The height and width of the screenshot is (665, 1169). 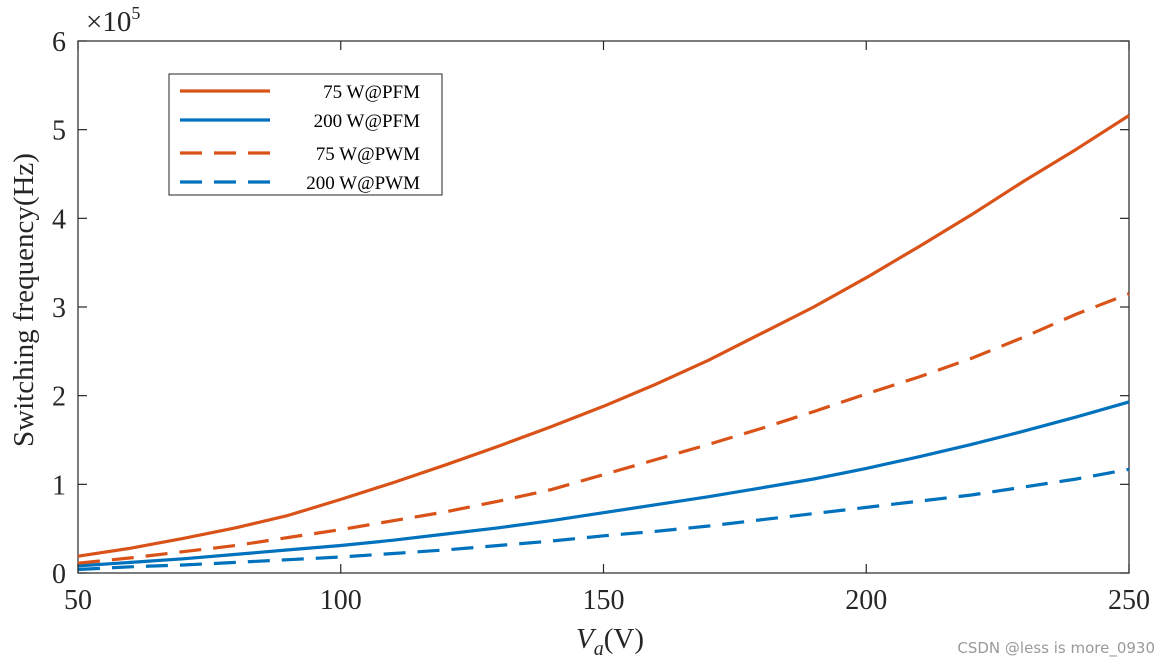 What do you see at coordinates (610, 641) in the screenshot?
I see `x-axis-title: Va(V)` at bounding box center [610, 641].